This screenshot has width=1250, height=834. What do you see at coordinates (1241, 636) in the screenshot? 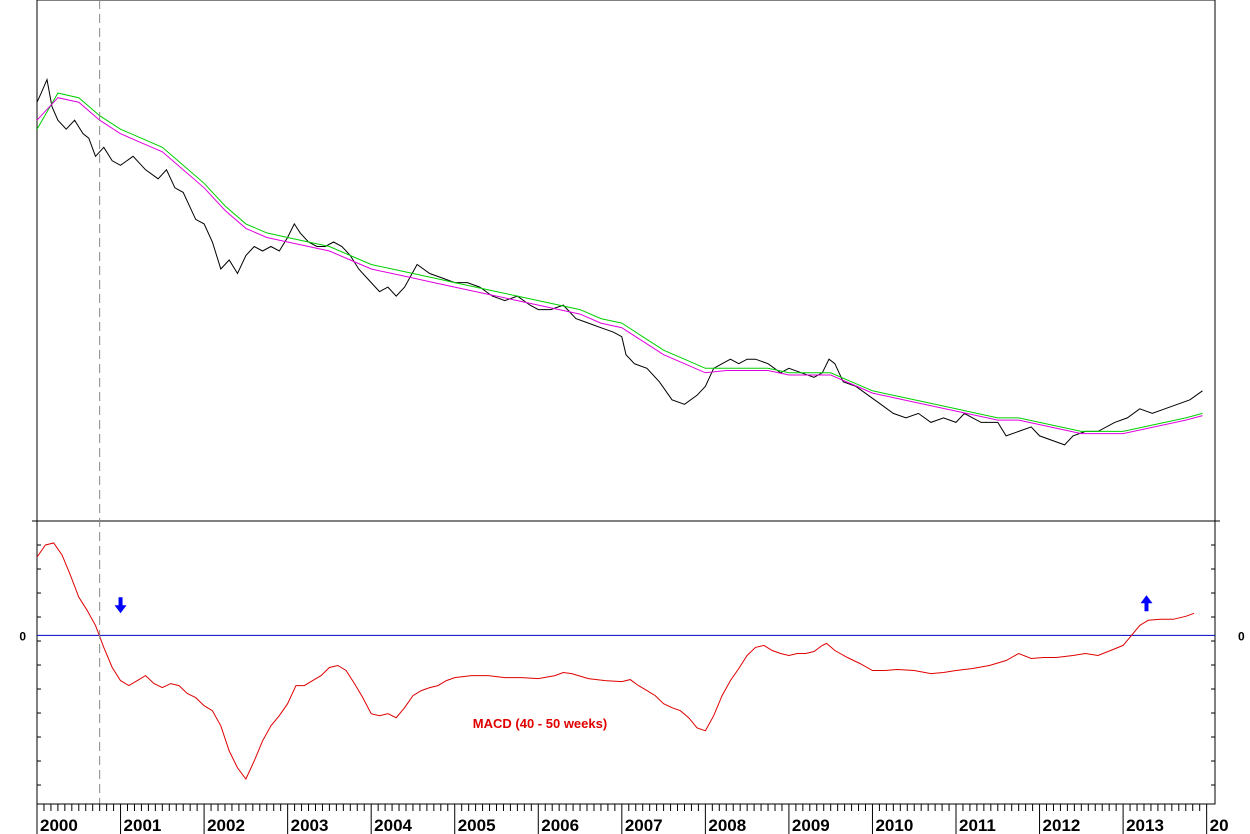
I see `zero-label-right: 0` at bounding box center [1241, 636].